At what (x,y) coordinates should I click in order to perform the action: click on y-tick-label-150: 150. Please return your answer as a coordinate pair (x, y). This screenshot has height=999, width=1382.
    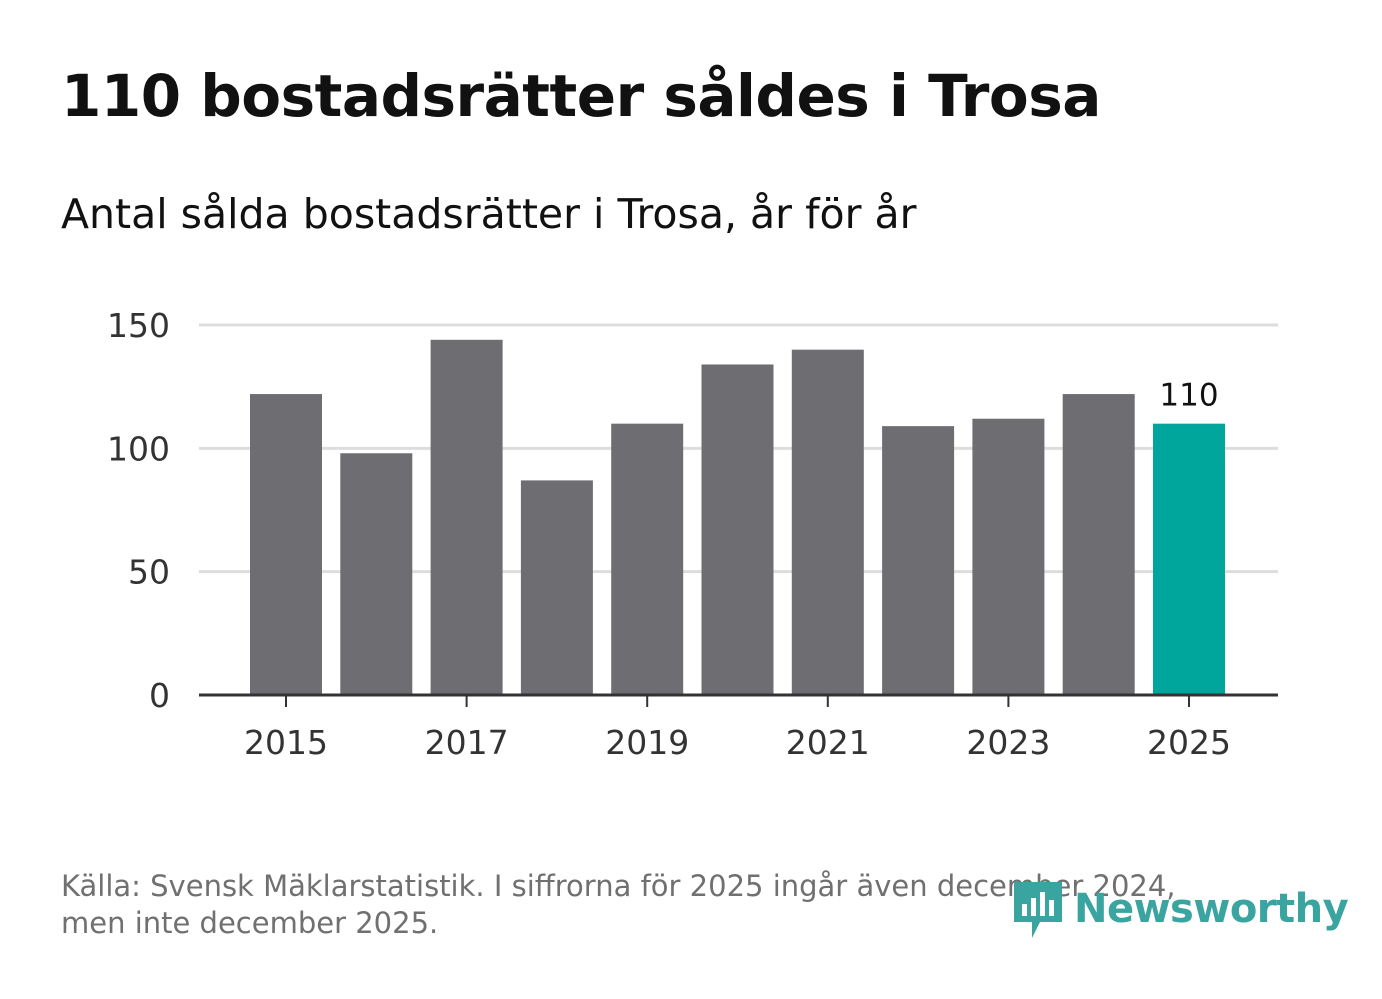
    Looking at the image, I should click on (138, 325).